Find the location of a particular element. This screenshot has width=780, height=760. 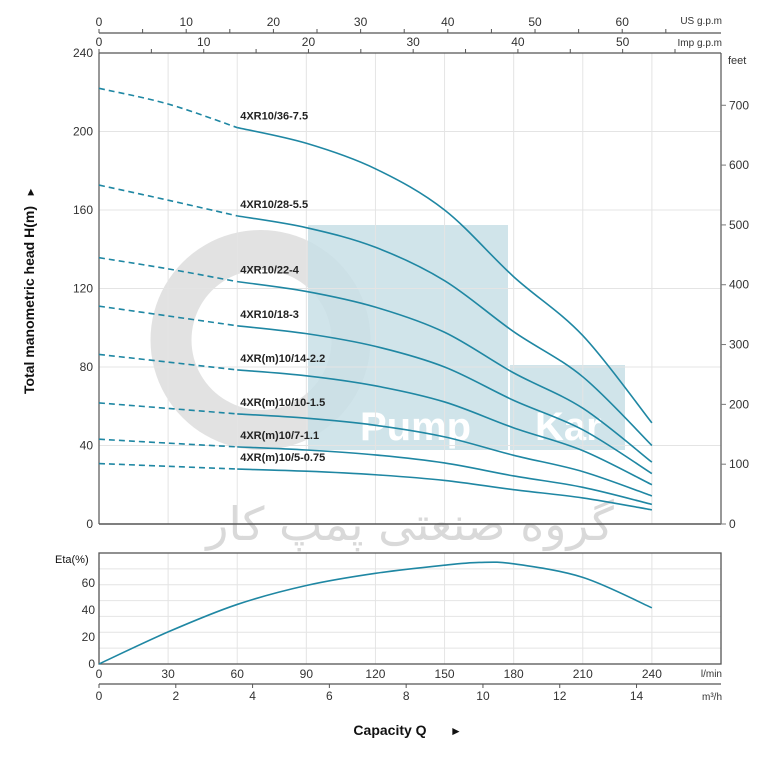

y-tick-label: 40 is located at coordinates (87, 446).